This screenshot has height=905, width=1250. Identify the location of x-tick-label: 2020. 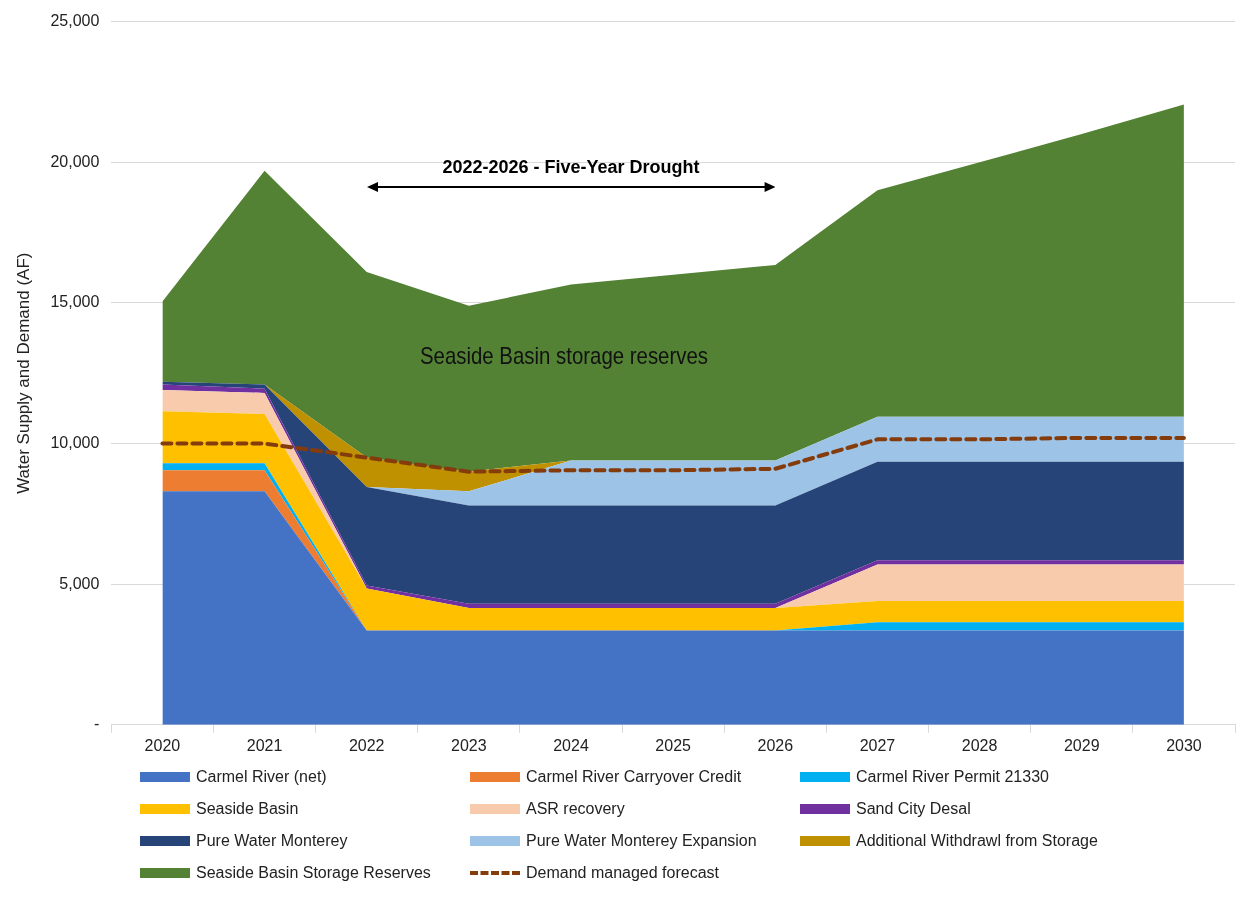
(162, 745).